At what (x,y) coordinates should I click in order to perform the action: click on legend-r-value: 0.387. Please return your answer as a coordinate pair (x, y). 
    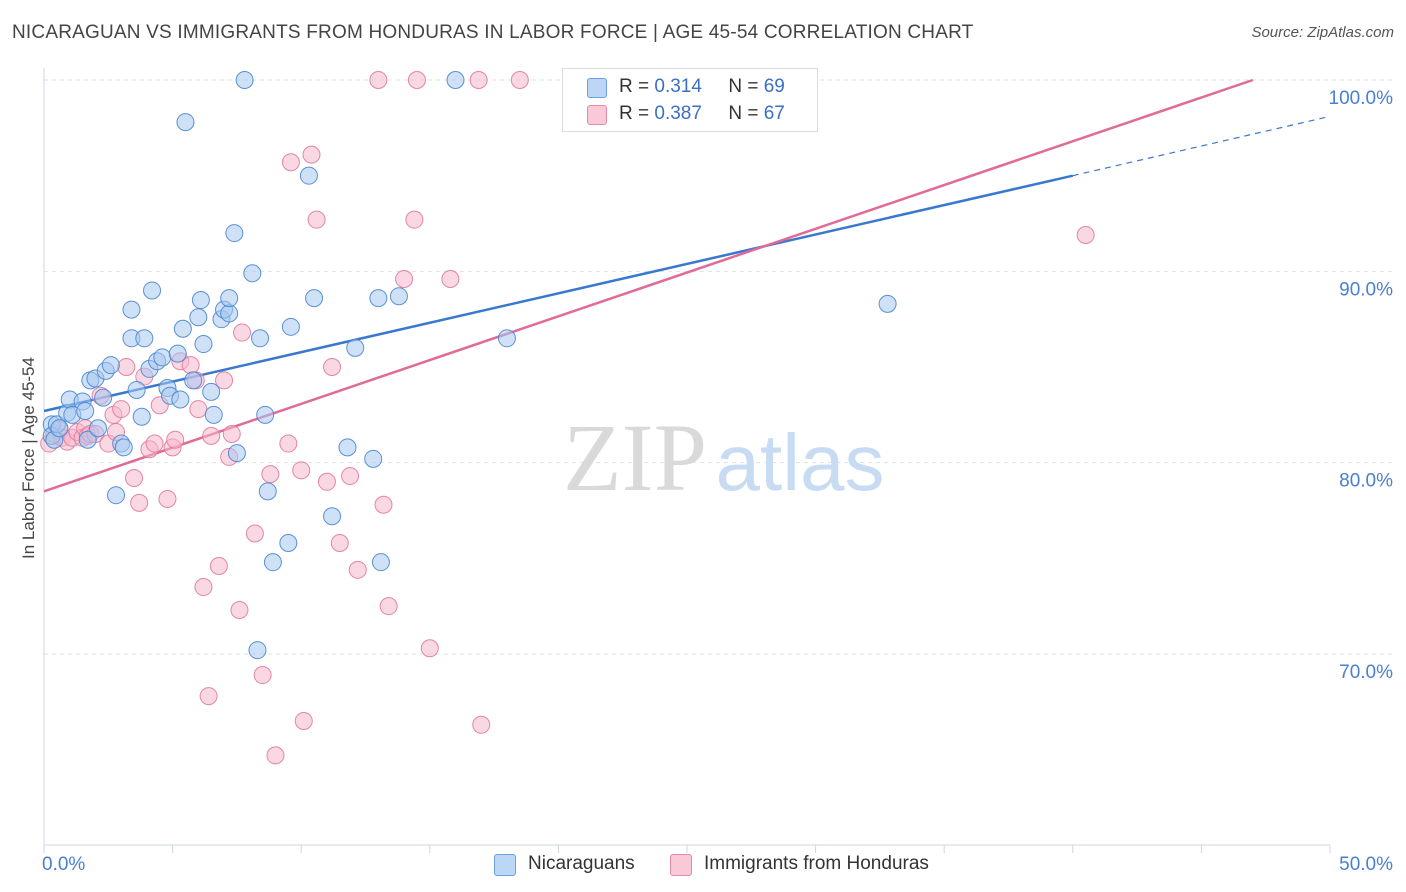
    Looking at the image, I should click on (678, 113).